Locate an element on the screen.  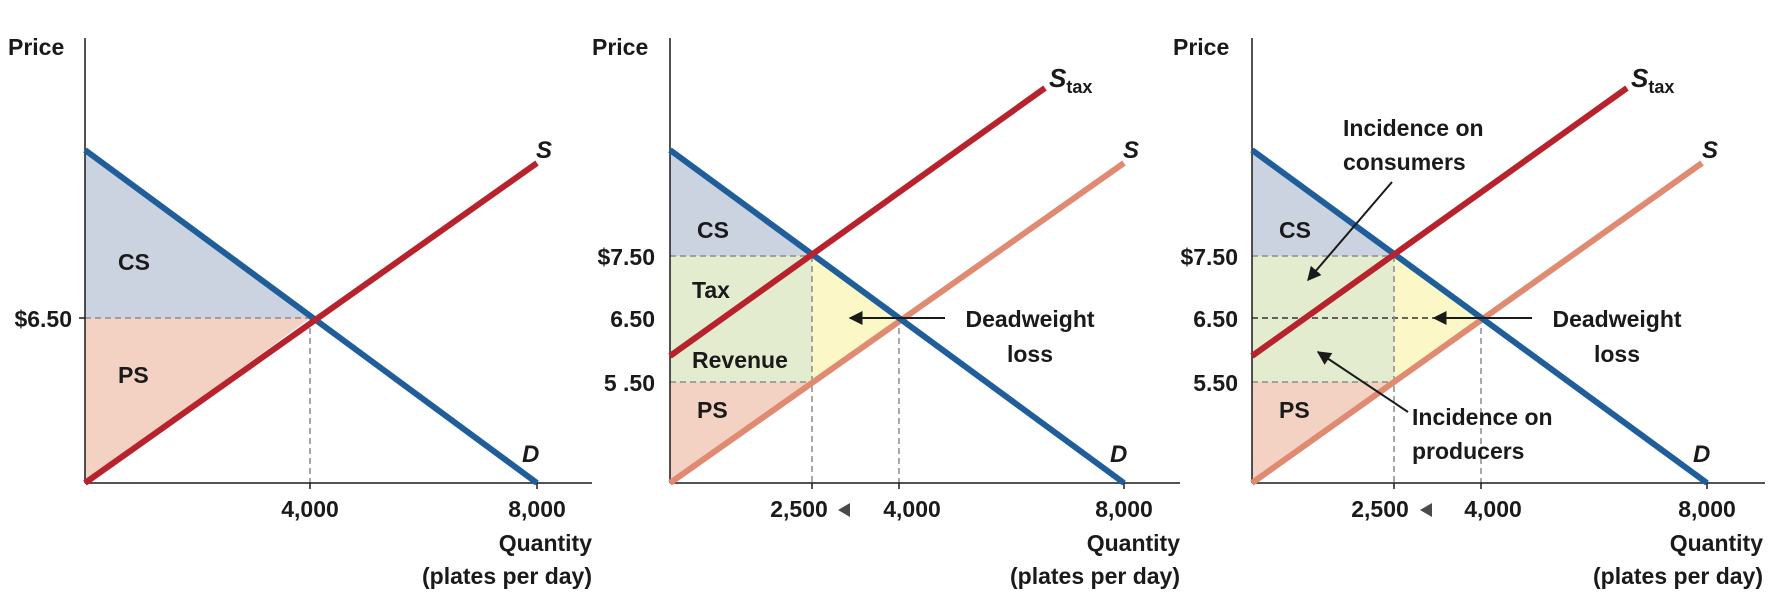
incidence-producers-label: producers is located at coordinates (1468, 451).